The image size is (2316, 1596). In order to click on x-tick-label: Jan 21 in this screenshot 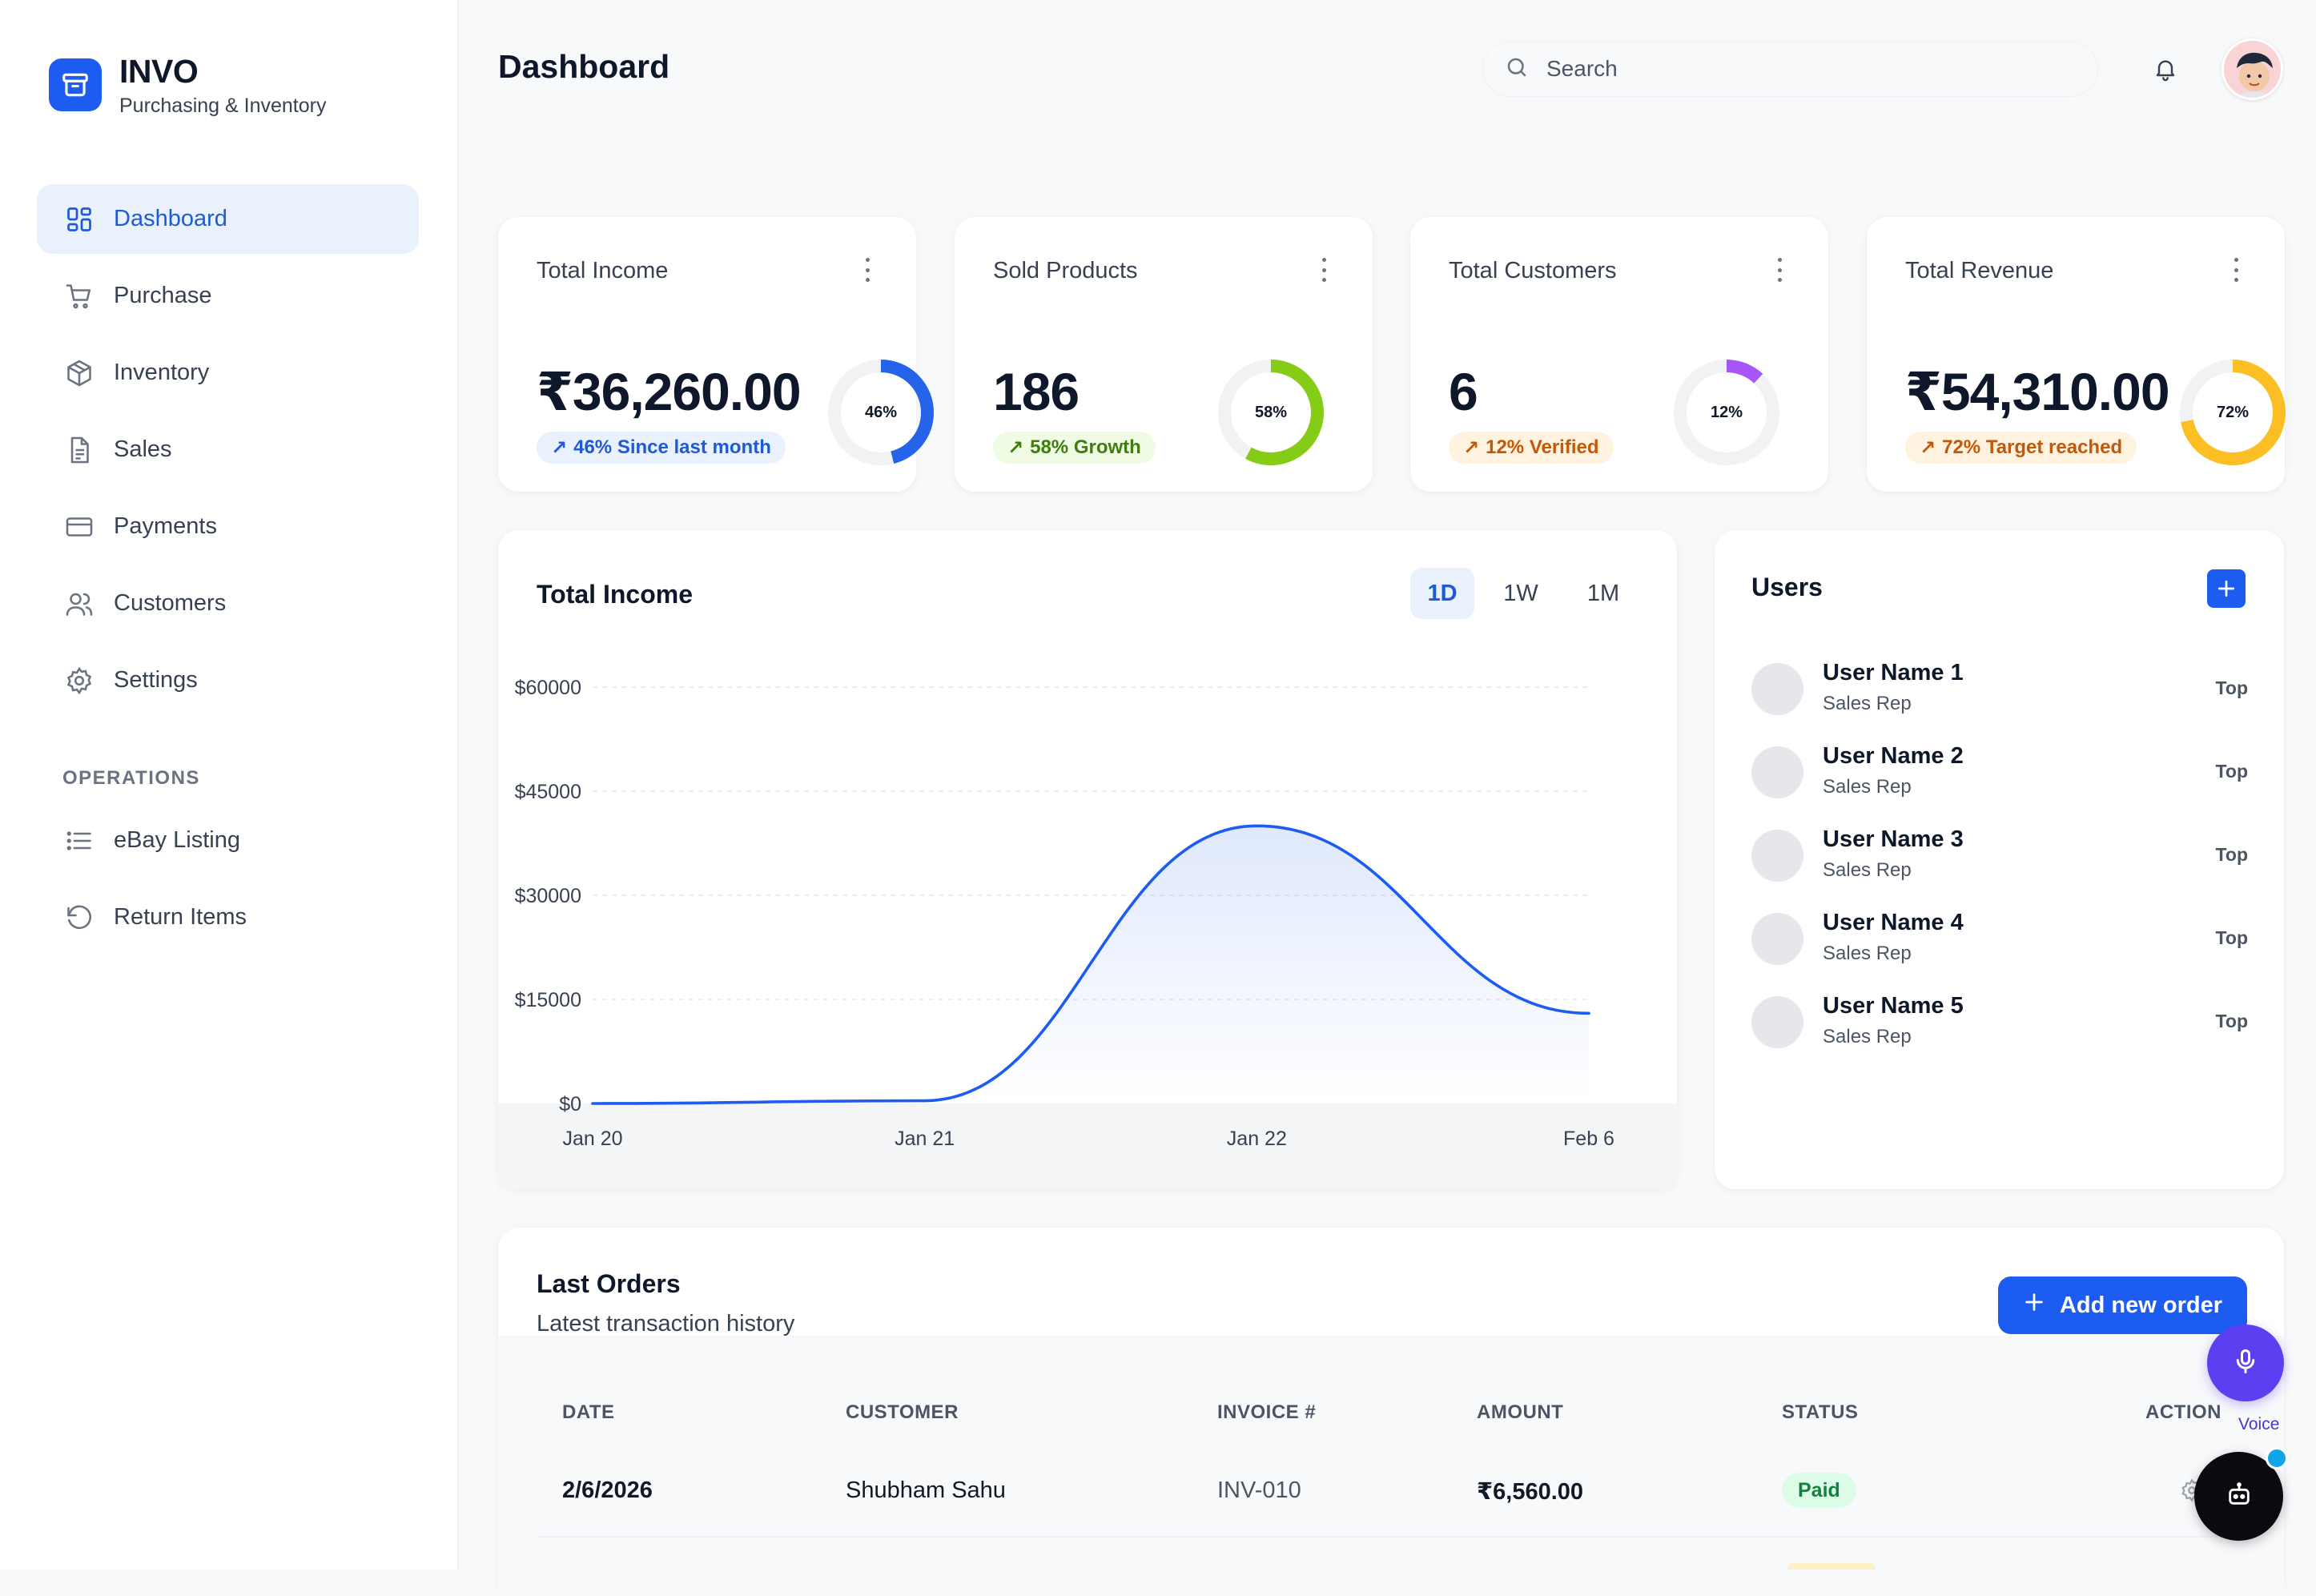, I will do `click(925, 1139)`.